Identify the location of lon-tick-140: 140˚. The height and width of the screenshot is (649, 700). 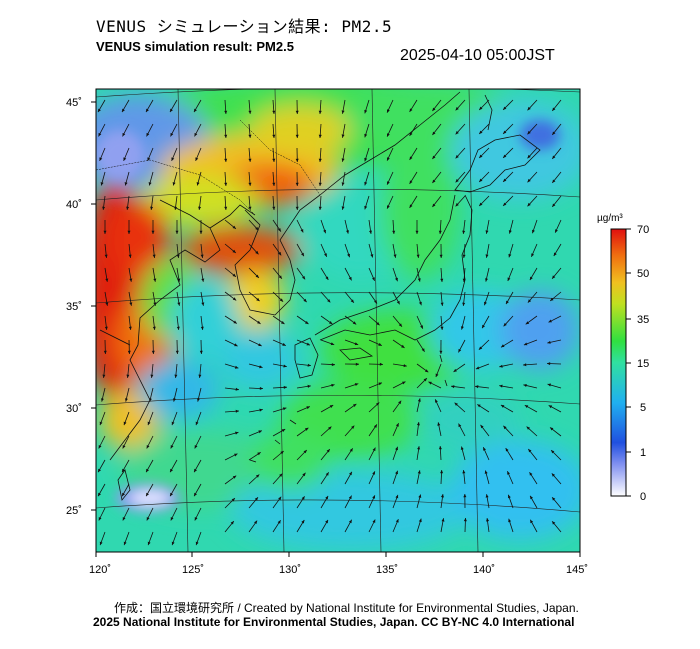
(484, 570).